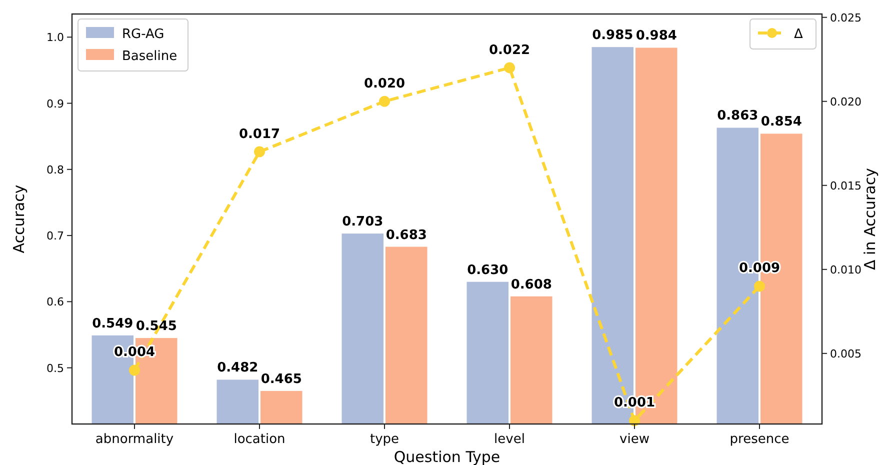 The width and height of the screenshot is (883, 465). Describe the element at coordinates (281, 379) in the screenshot. I see `data-label: 0.465` at that location.